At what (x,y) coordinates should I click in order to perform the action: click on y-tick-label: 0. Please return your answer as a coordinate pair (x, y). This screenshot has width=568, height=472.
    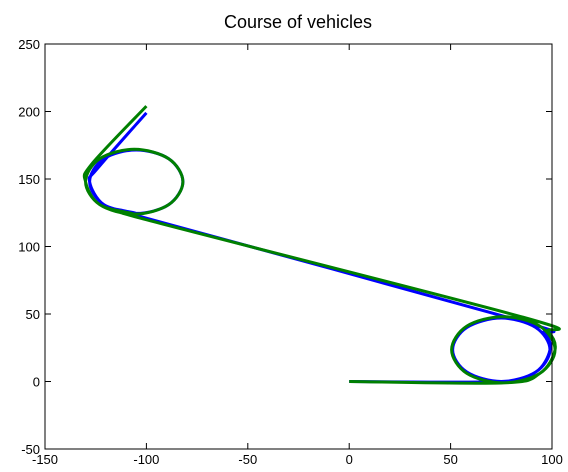
    Looking at the image, I should click on (36, 382).